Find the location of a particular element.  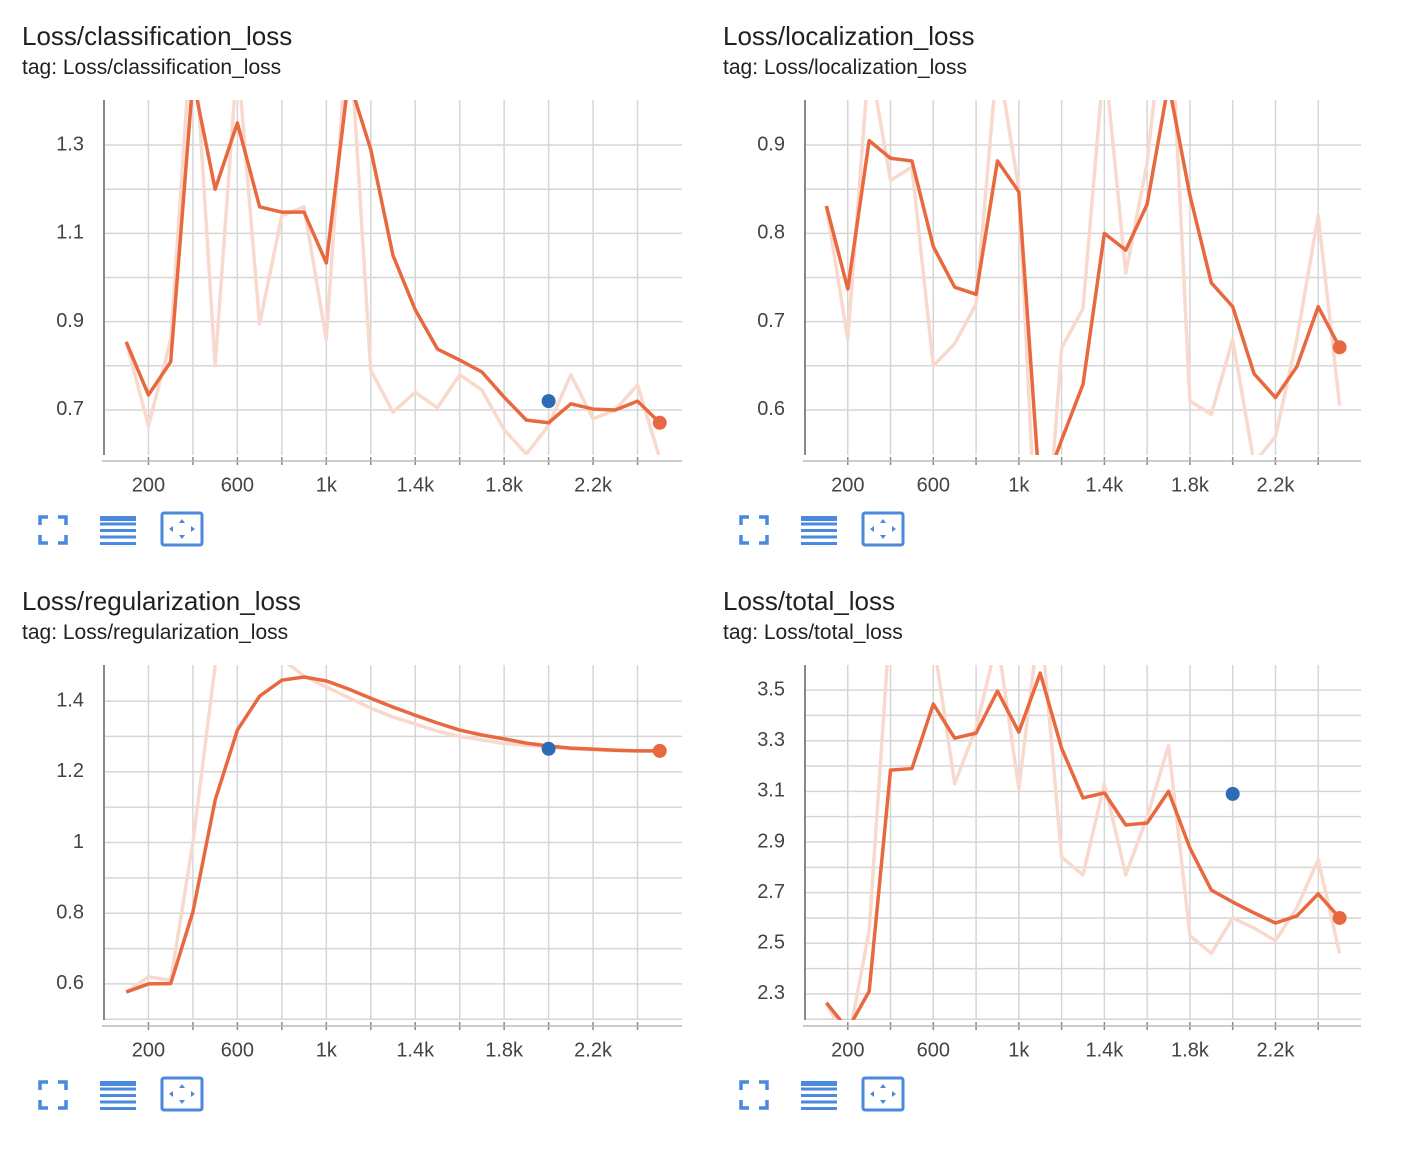

y-tick-label: 2.3 is located at coordinates (771, 993).